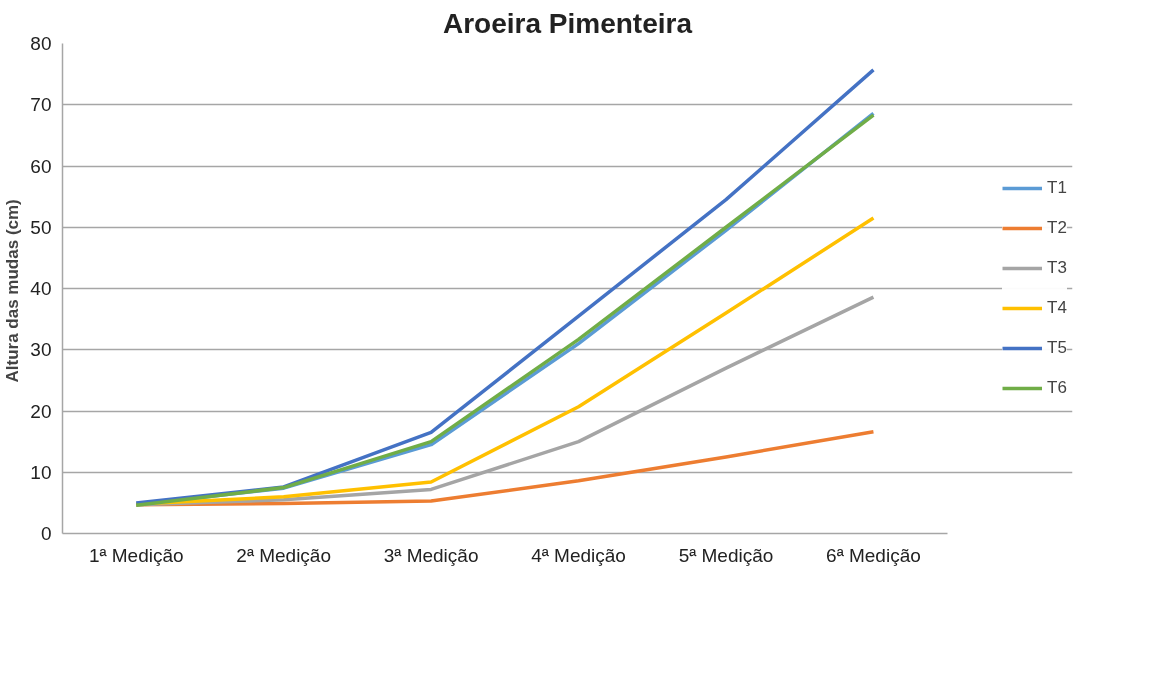 The height and width of the screenshot is (677, 1174). I want to click on y-axis-title: Altura das mudas (cm), so click(13, 291).